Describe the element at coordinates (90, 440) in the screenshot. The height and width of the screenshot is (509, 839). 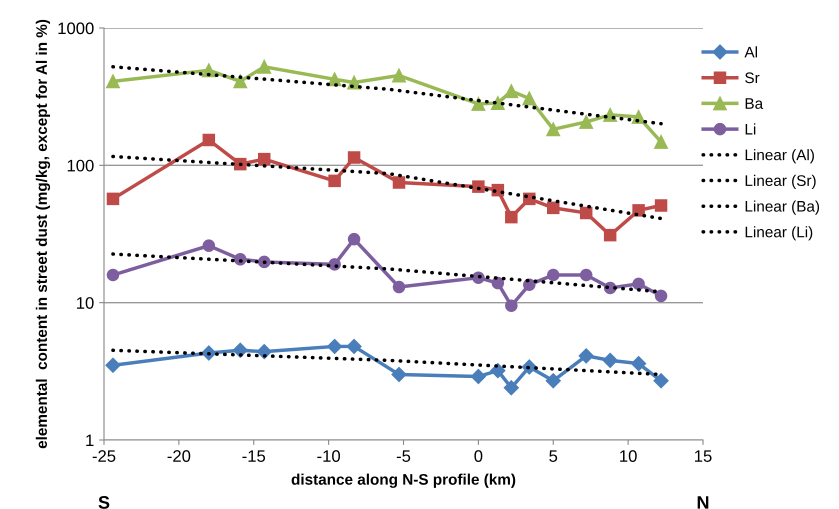
I see `y-tick-label: 1` at that location.